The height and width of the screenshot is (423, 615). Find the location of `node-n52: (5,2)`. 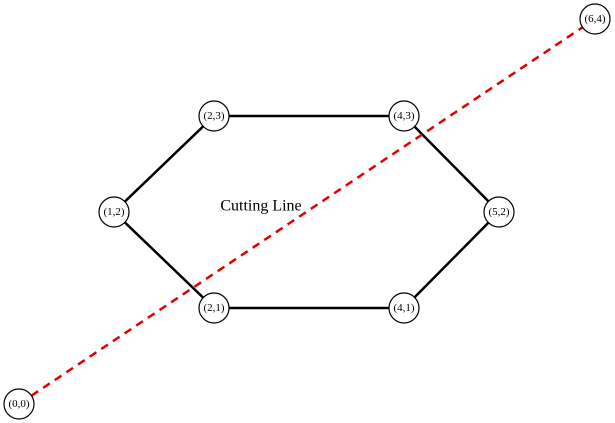

node-n52: (5,2) is located at coordinates (499, 212).